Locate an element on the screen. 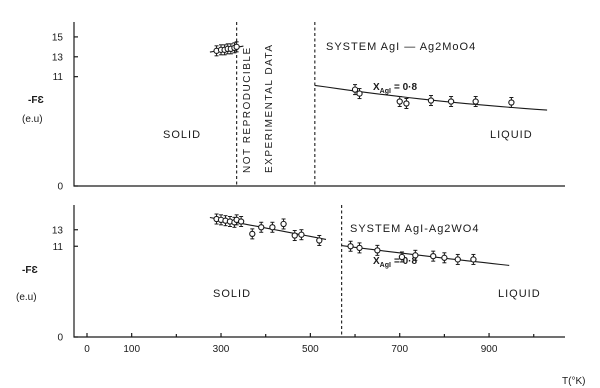  top-y-label: -FƐ is located at coordinates (36, 100).